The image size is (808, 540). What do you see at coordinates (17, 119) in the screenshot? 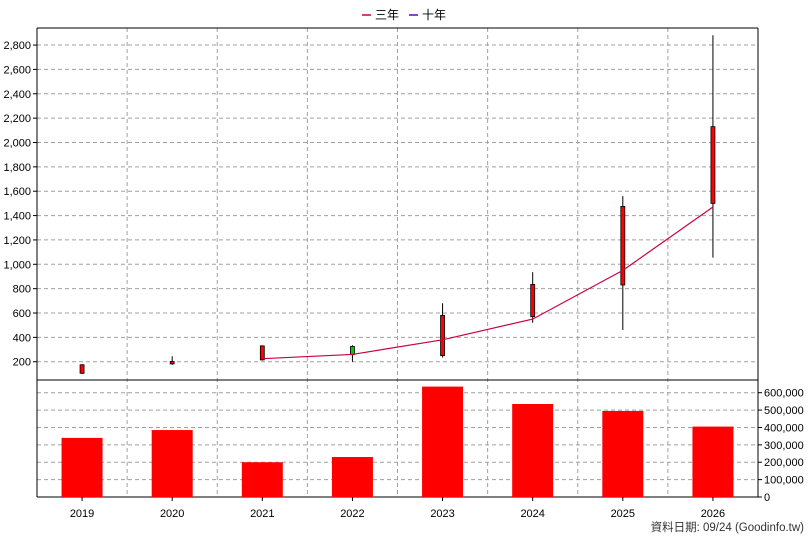
I see `price-tick-label: 2,200` at bounding box center [17, 119].